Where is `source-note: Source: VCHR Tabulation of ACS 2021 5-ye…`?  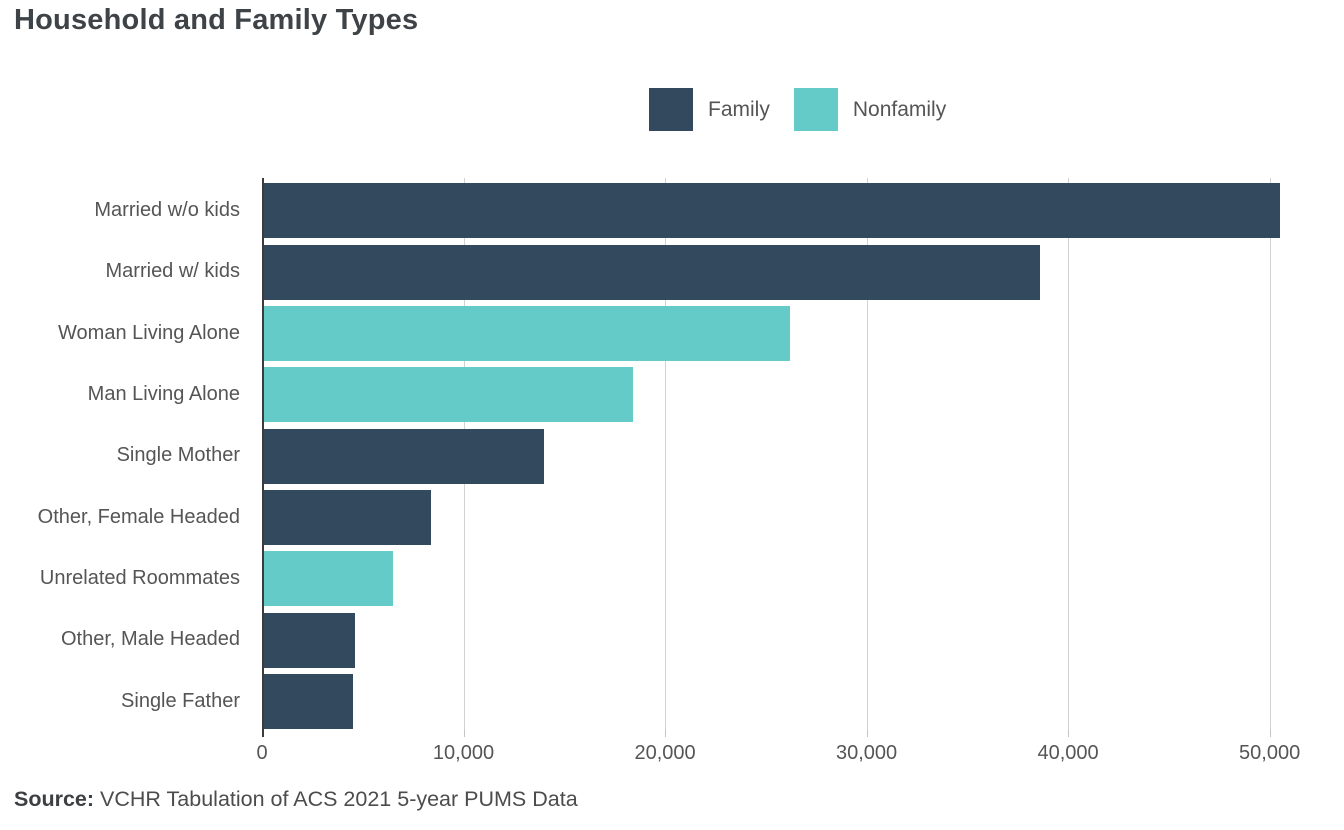 source-note: Source: VCHR Tabulation of ACS 2021 5-ye… is located at coordinates (296, 799).